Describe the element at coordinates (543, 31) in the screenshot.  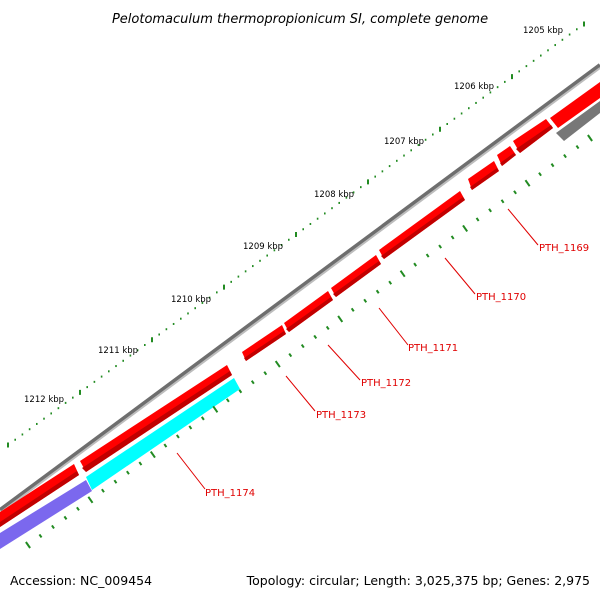
I see `kbp-label-1205: 1205 kbp` at that location.